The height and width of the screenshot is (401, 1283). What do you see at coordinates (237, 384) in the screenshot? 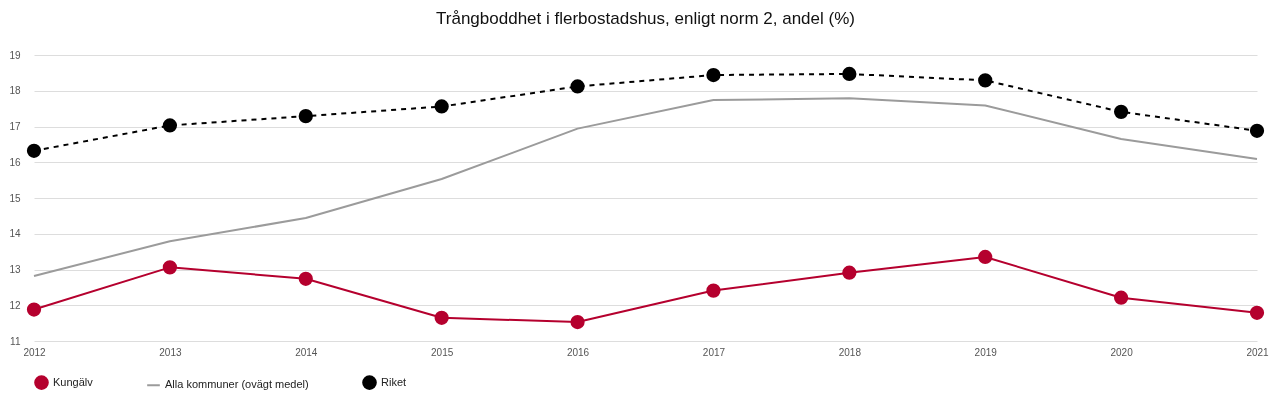
I see `legend-label: Alla kommuner (ovägt medel)` at bounding box center [237, 384].